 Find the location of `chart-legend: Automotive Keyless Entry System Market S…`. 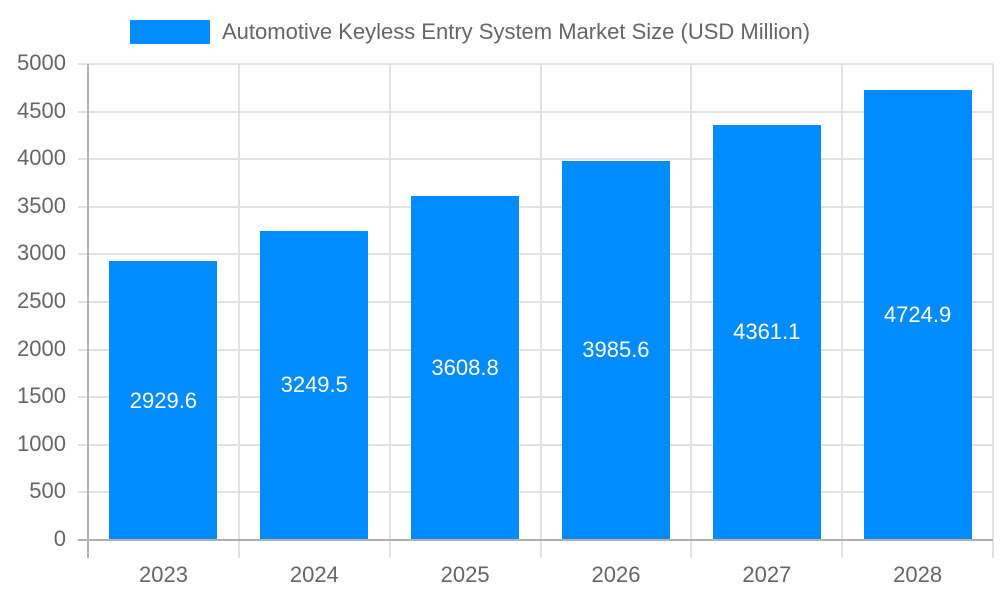

chart-legend: Automotive Keyless Entry System Market S… is located at coordinates (470, 32).